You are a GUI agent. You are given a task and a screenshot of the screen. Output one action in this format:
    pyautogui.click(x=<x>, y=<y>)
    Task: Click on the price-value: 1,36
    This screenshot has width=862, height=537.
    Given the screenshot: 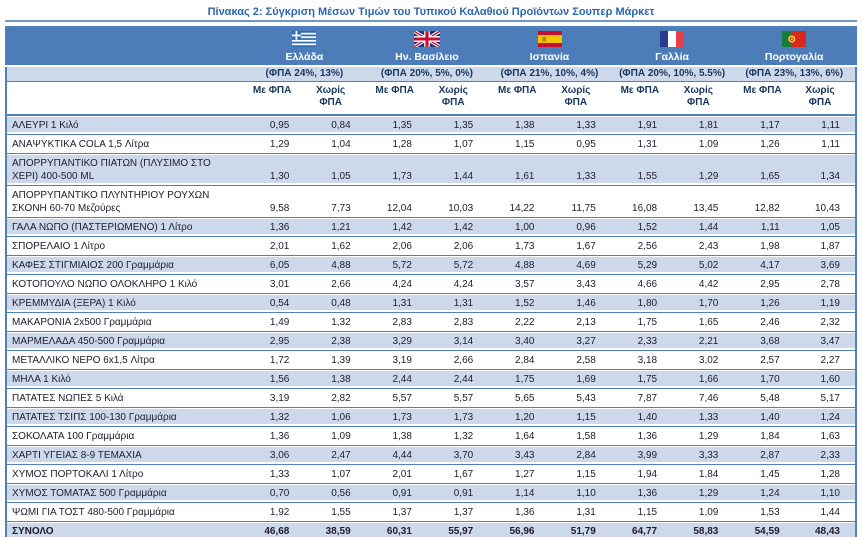 What is the action you would take?
    pyautogui.click(x=641, y=493)
    